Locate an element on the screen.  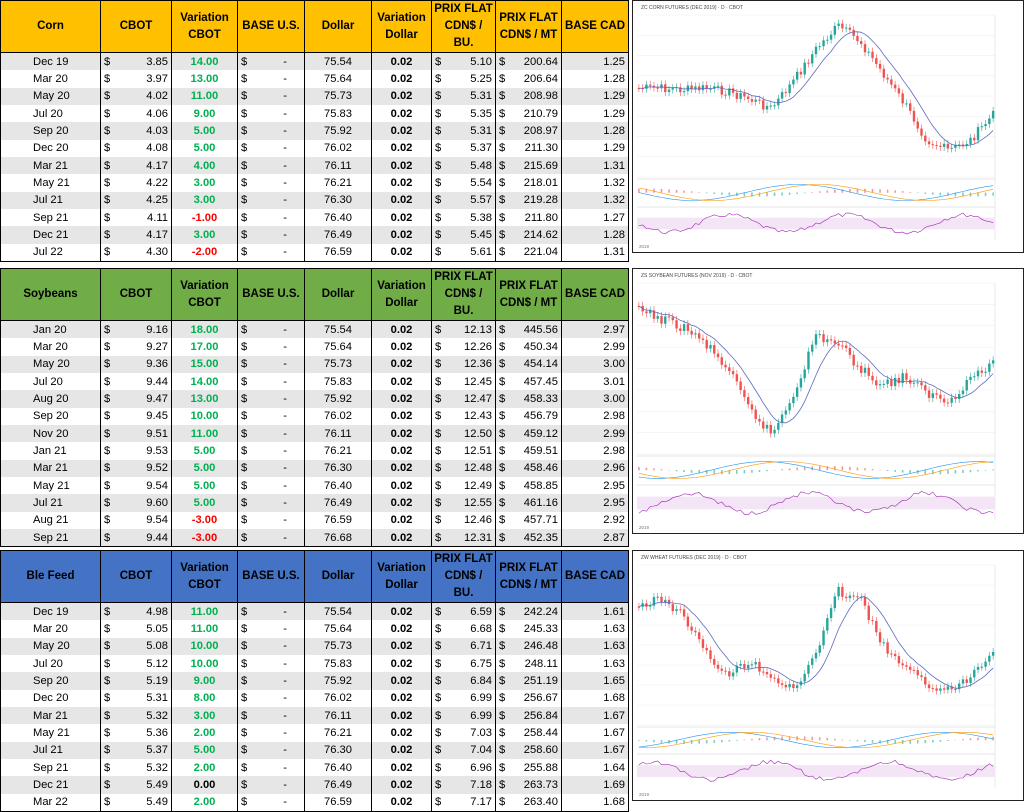
prix-flat-bu-value: 5.54 is located at coordinates (481, 183).